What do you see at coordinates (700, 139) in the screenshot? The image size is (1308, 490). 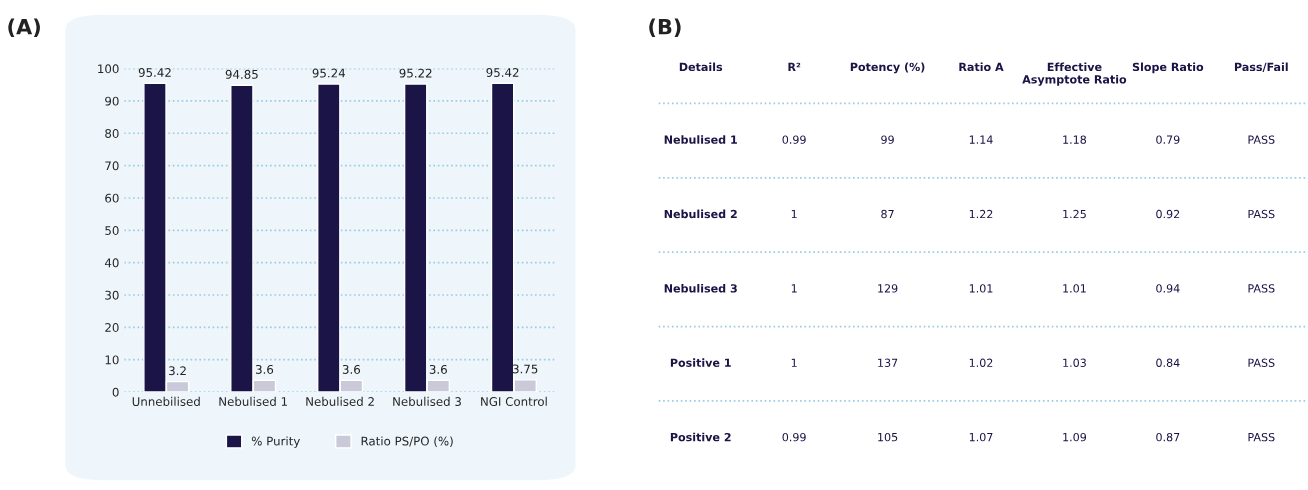 I see `category-label: Nebulised 1` at bounding box center [700, 139].